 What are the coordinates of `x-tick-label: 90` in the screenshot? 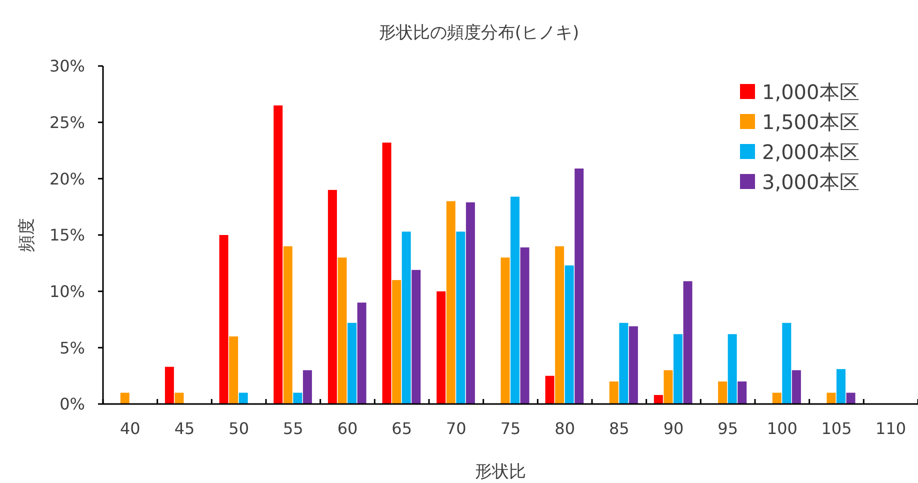 It's located at (673, 428).